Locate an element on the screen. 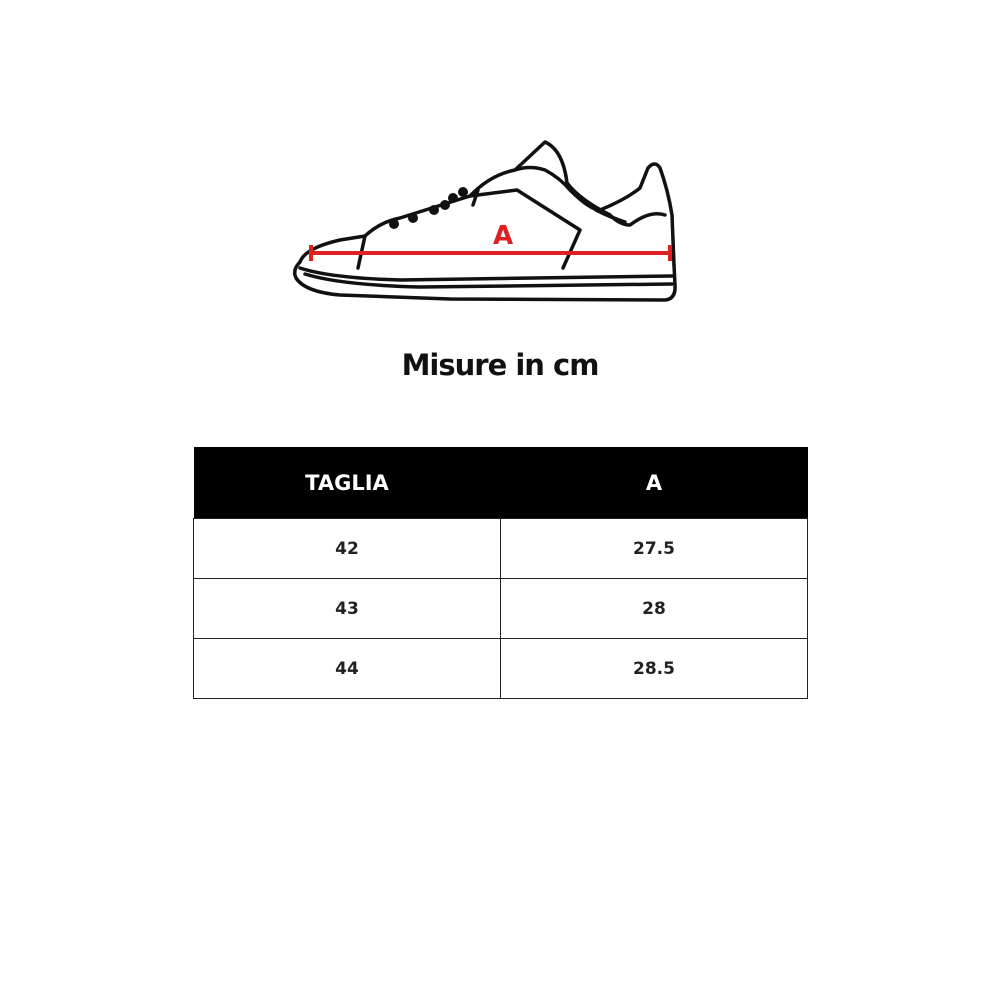 Image resolution: width=1000 pixels, height=1000 pixels. table-row: 44 28.5 is located at coordinates (500, 668).